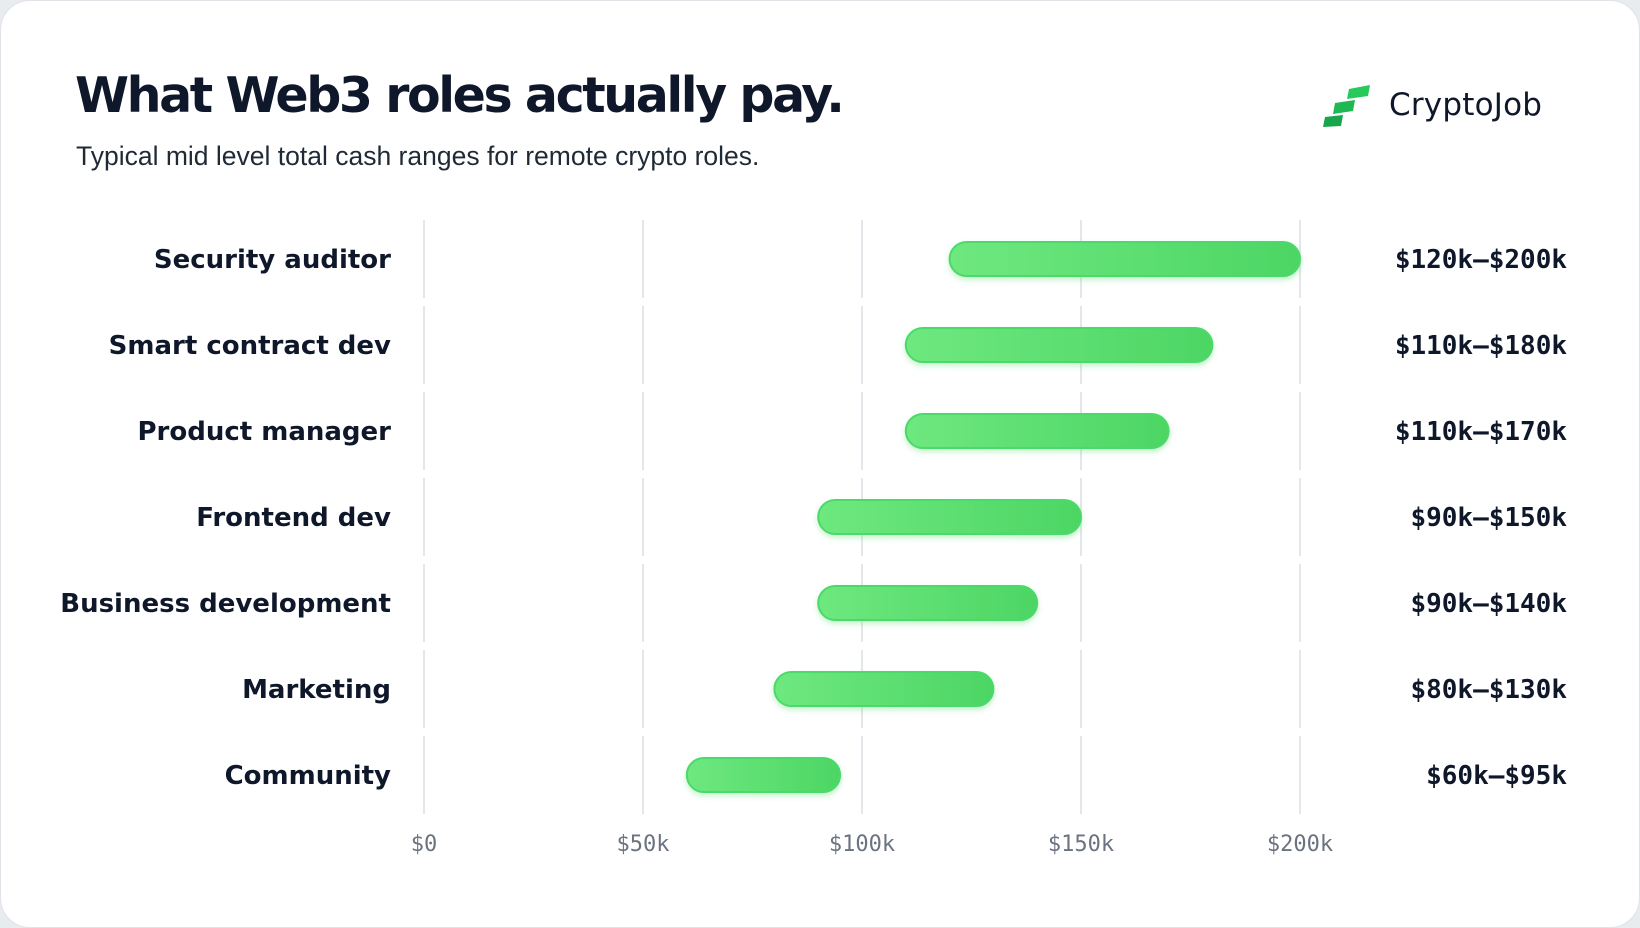 This screenshot has width=1640, height=928. I want to click on x-tick-label: $0, so click(424, 844).